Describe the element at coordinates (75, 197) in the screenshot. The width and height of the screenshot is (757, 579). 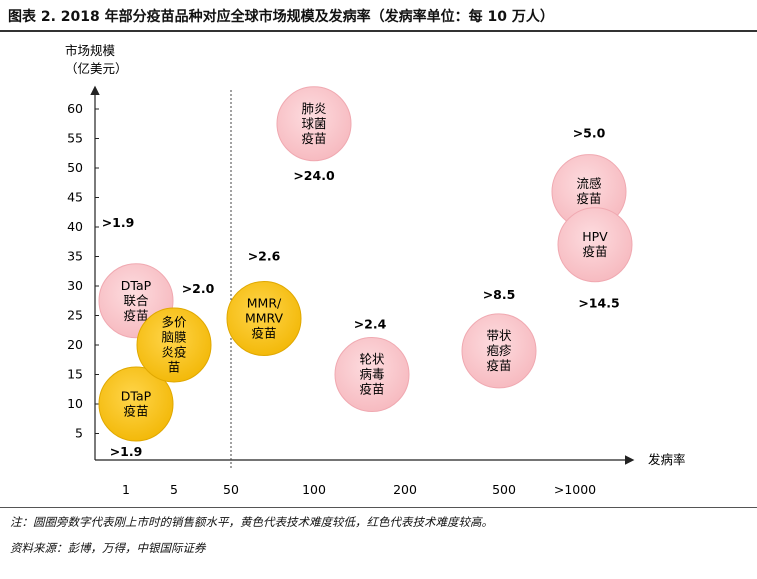
I see `y-tick-label: 45` at that location.